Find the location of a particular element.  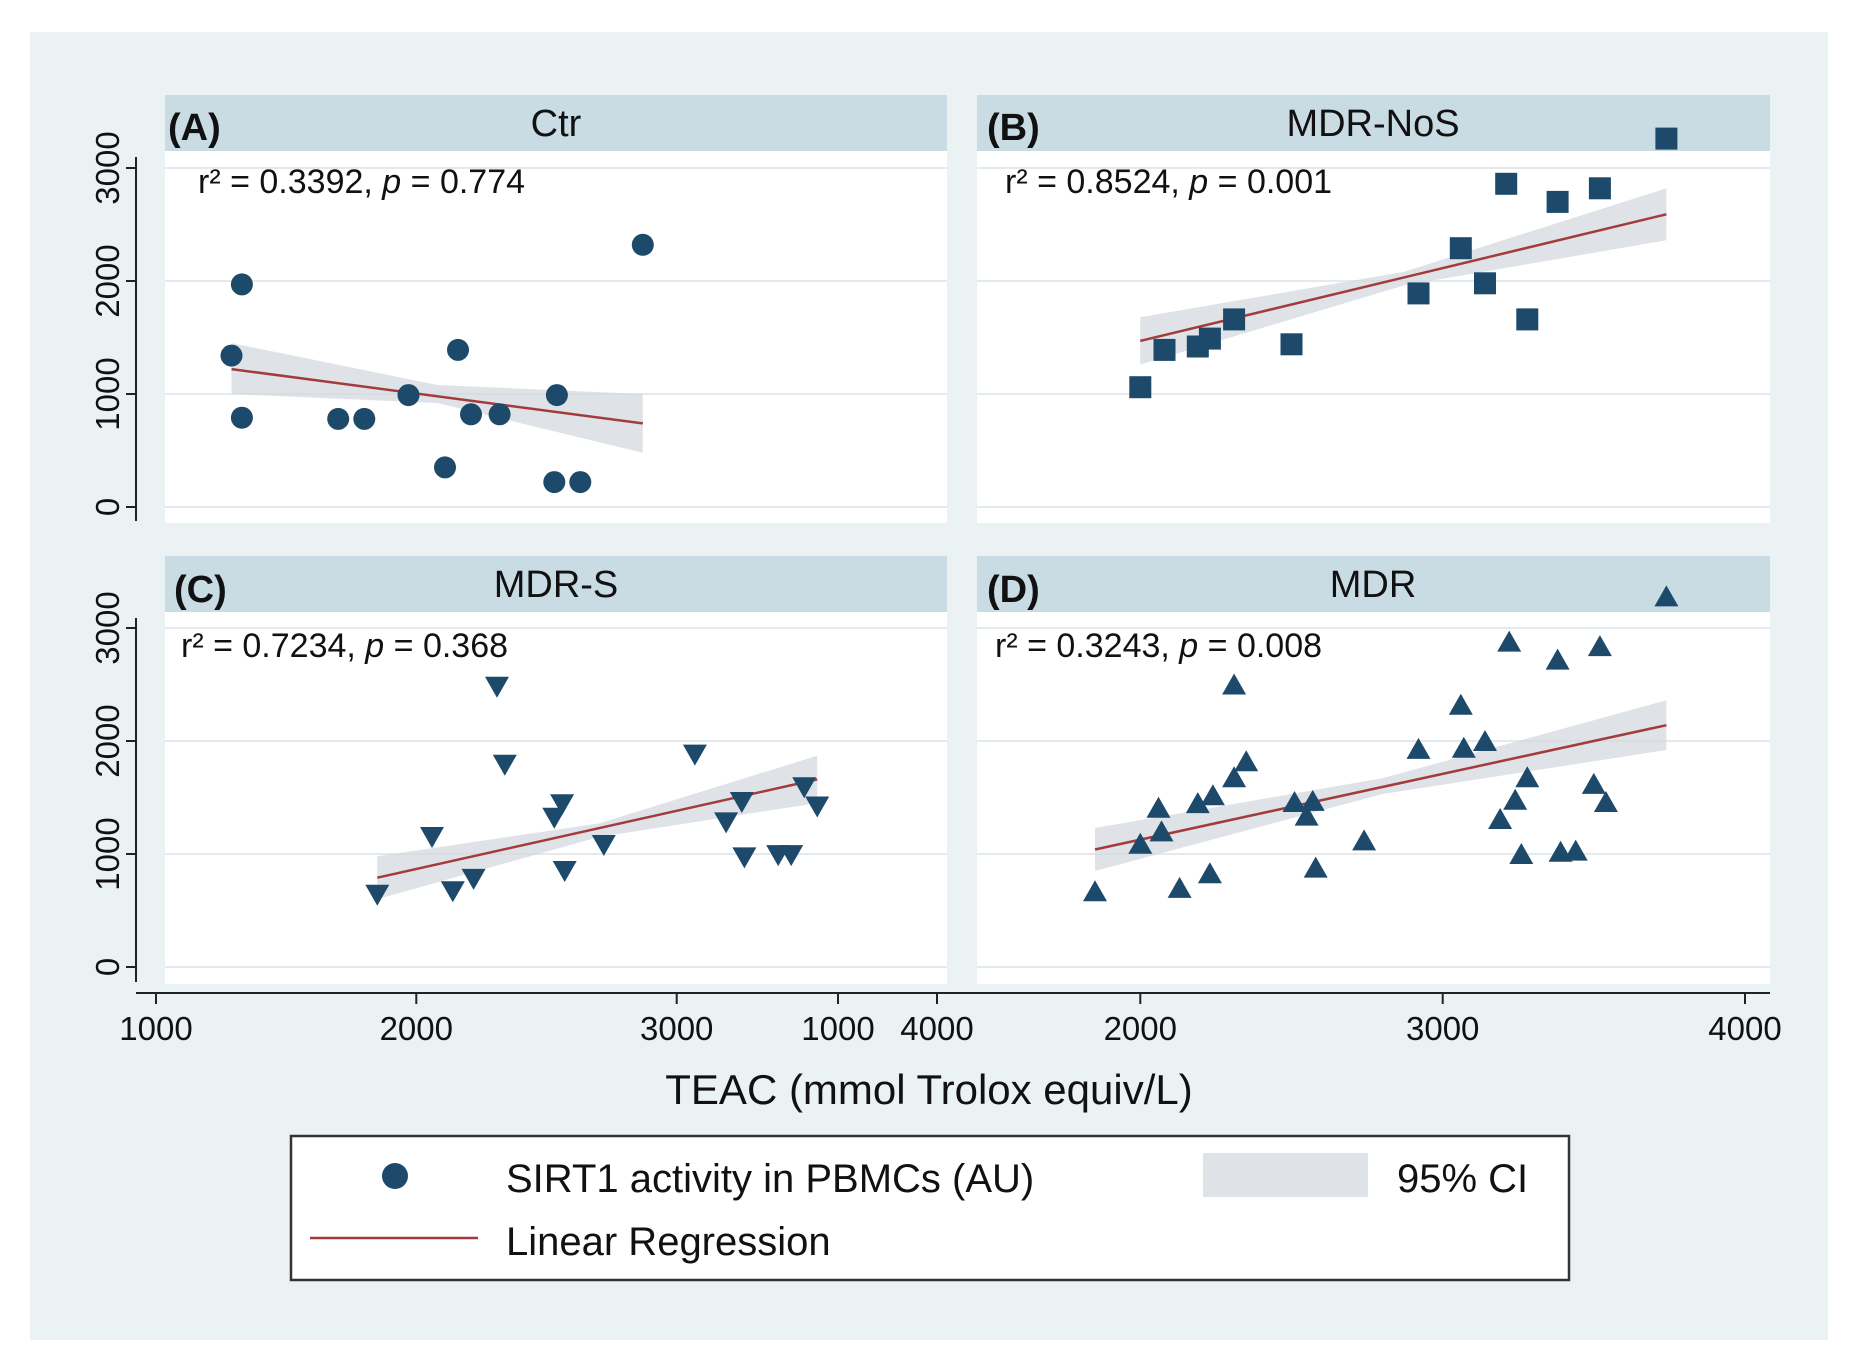

panel-a-plot-area is located at coordinates (556, 337).